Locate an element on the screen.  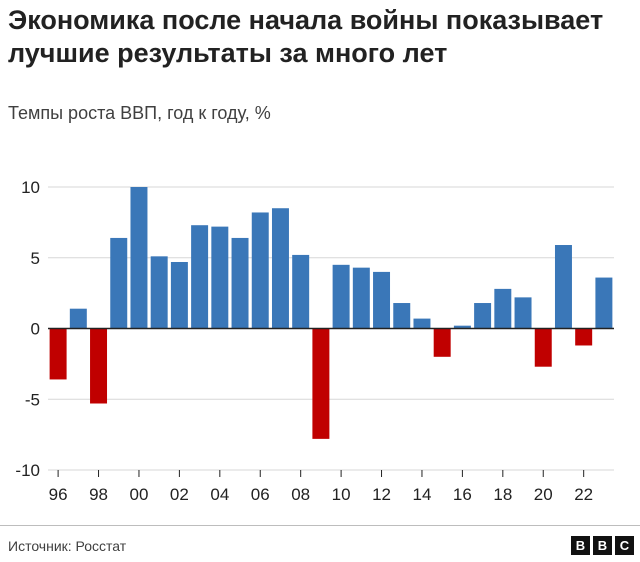
bar-2008 is located at coordinates (301, 291).